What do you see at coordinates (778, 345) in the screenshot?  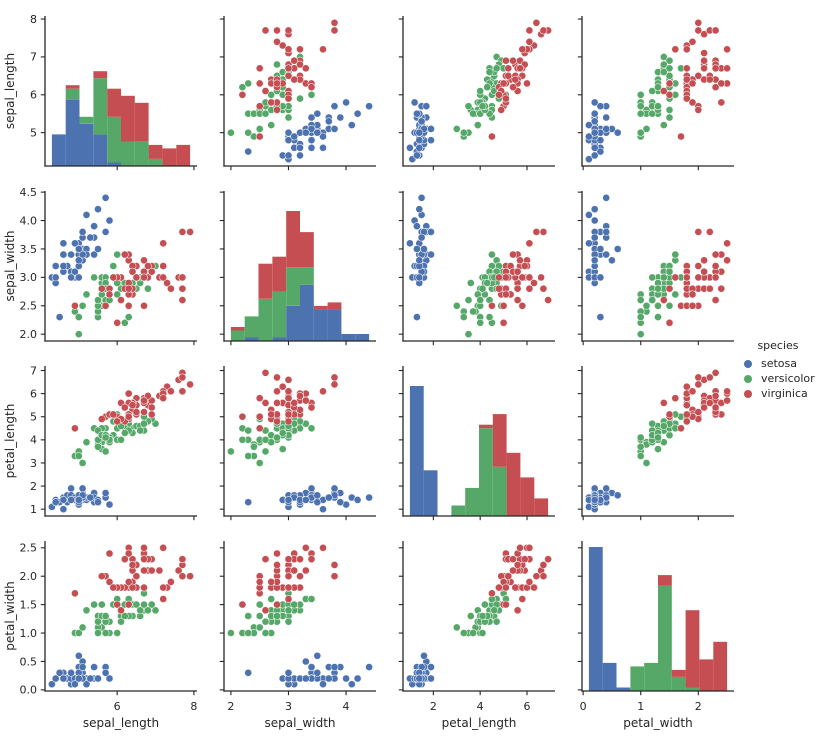 I see `legend-title: species` at bounding box center [778, 345].